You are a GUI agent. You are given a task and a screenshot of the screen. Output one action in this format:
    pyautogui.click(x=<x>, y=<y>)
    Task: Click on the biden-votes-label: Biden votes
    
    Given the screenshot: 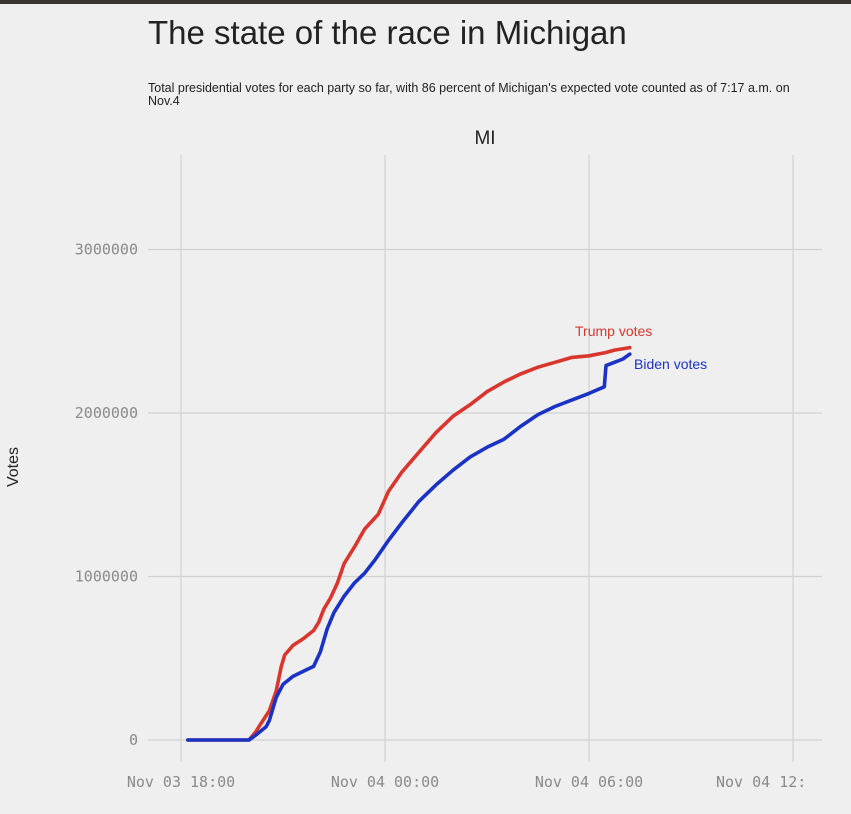 What is the action you would take?
    pyautogui.click(x=670, y=364)
    